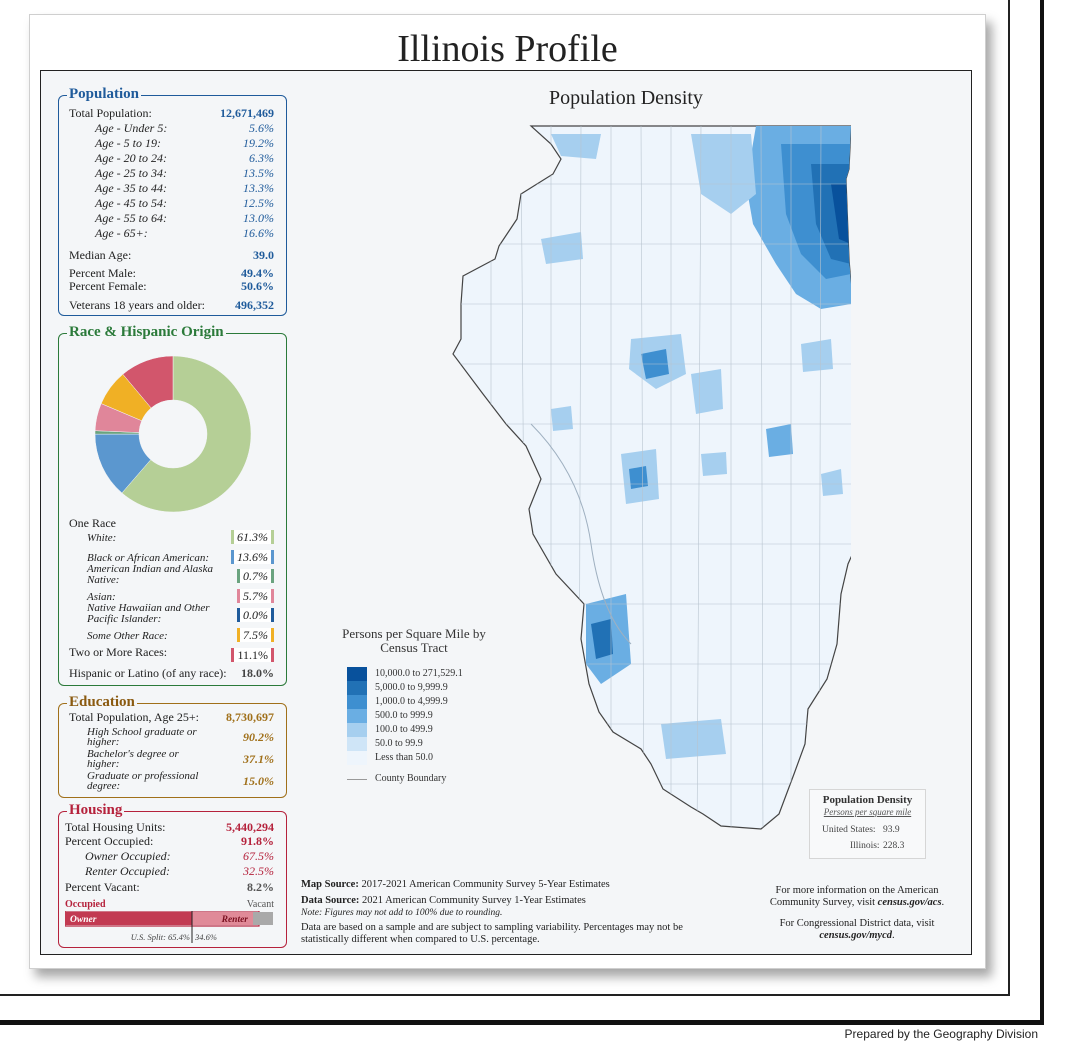 This screenshot has height=1041, width=1080. Describe the element at coordinates (96, 810) in the screenshot. I see `housing-title: Housing` at that location.